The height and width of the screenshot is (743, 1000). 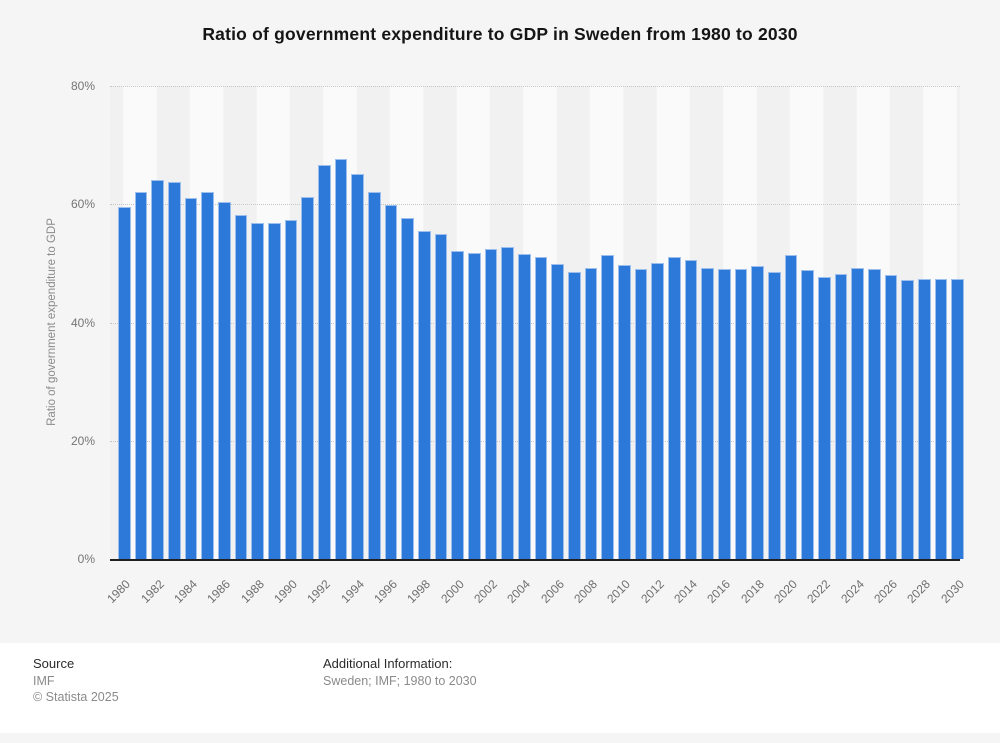 I want to click on source-label: Source, so click(x=54, y=663).